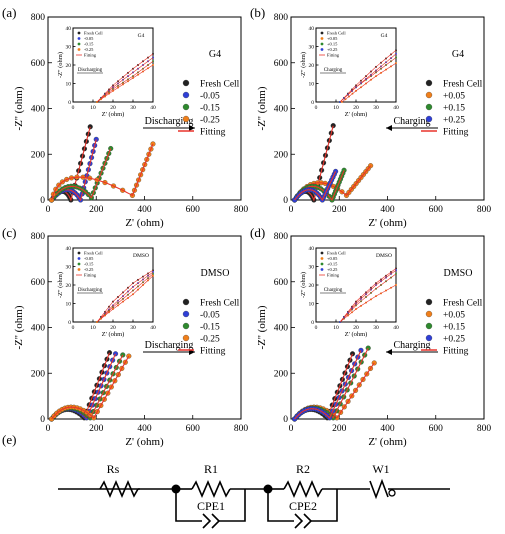 The width and height of the screenshot is (505, 534). I want to click on panel-label: (d), so click(257, 232).